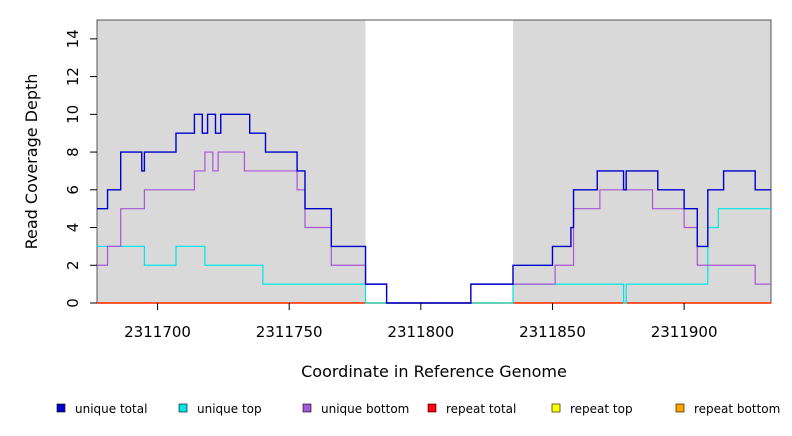 The image size is (792, 436). I want to click on legend-label-unique-top: unique top, so click(229, 409).